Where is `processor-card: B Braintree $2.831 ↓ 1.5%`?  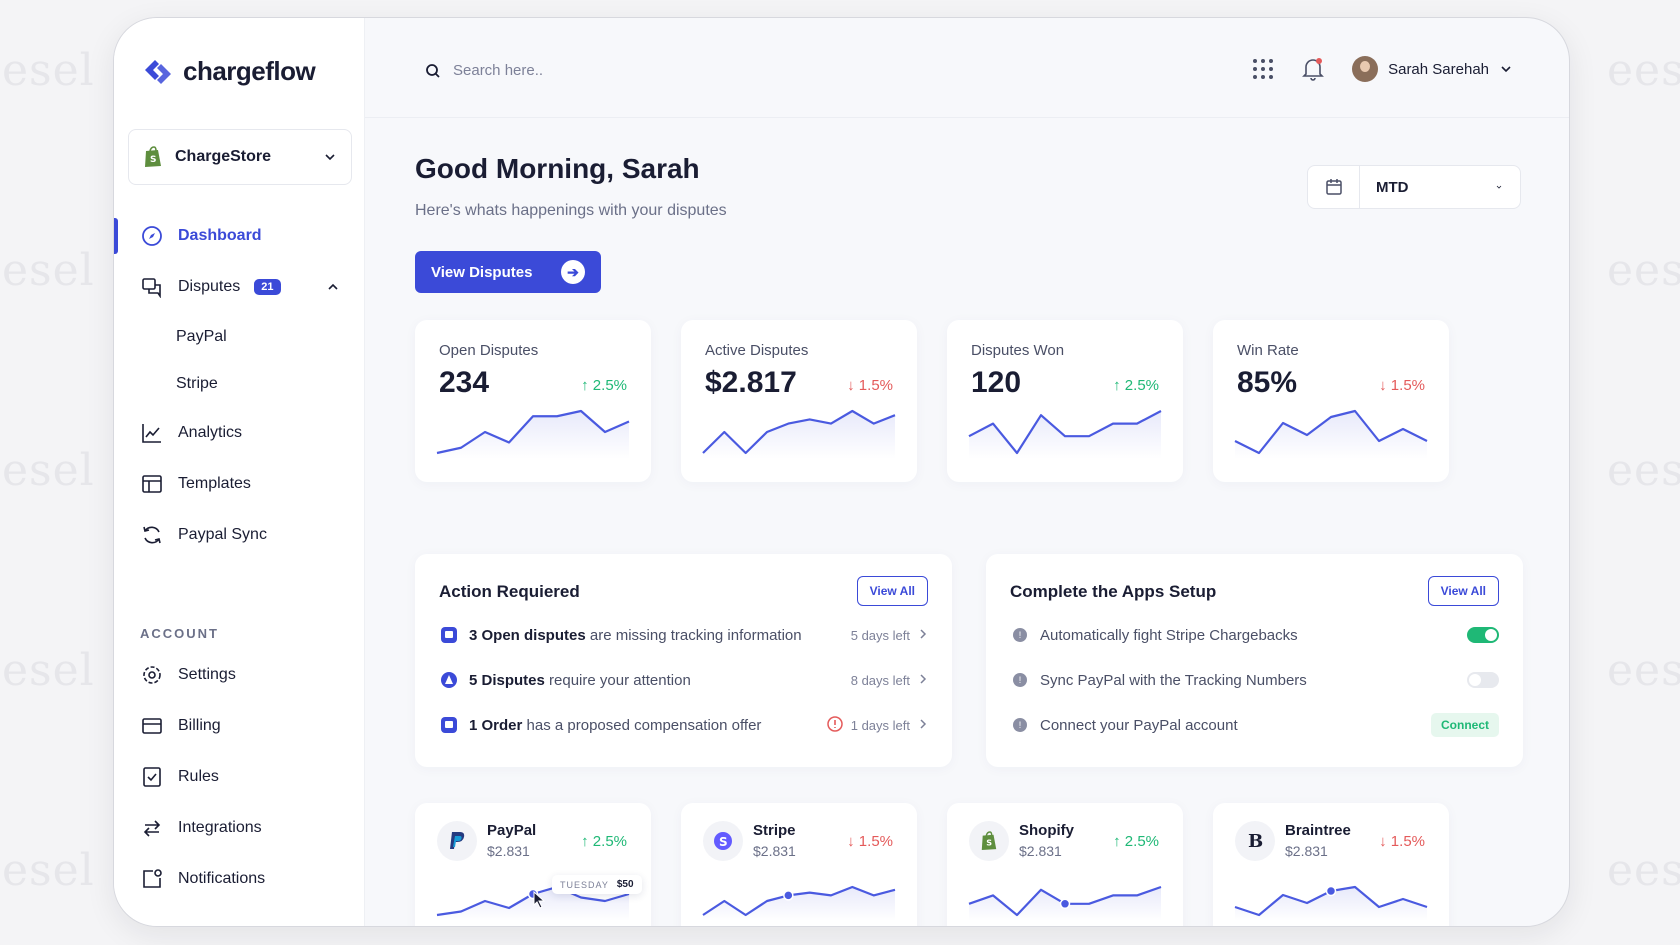
processor-card: B Braintree $2.831 ↓ 1.5% is located at coordinates (1331, 864).